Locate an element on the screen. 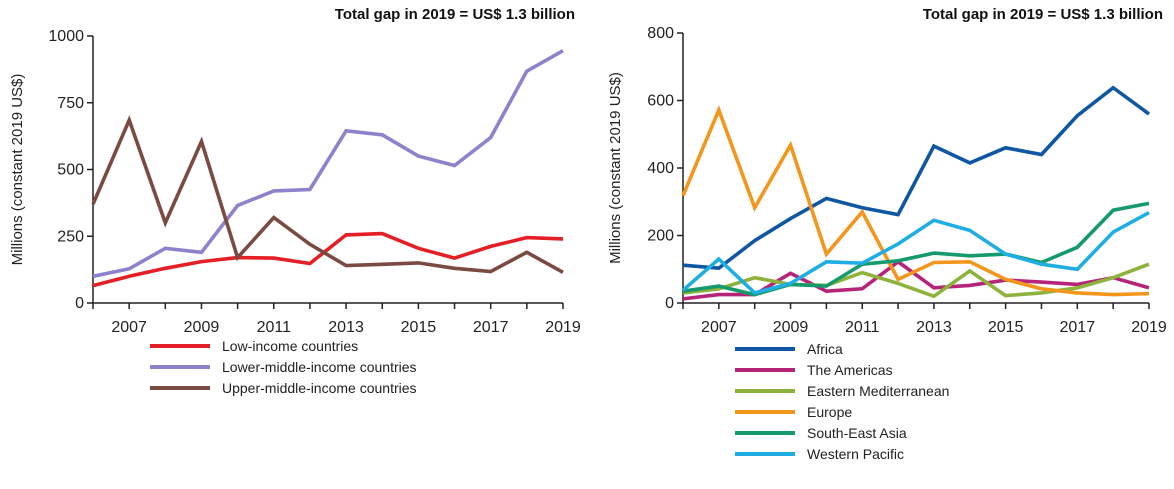  y-tick-label: 600 is located at coordinates (660, 101).